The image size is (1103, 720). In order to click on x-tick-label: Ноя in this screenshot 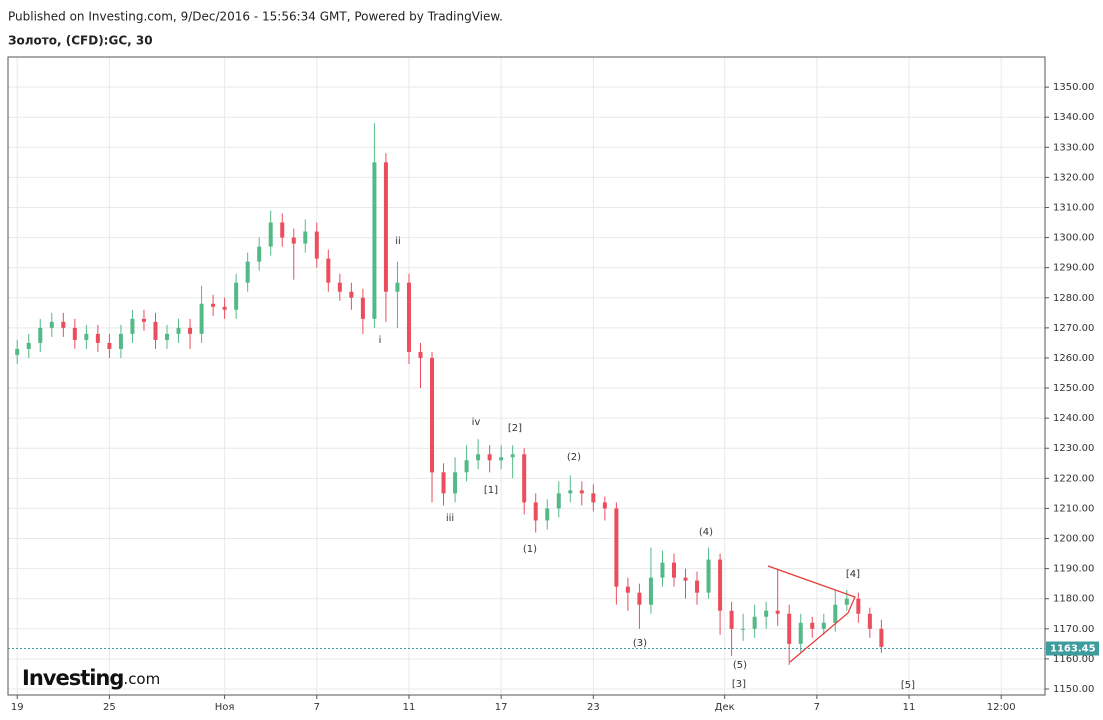, I will do `click(225, 707)`.